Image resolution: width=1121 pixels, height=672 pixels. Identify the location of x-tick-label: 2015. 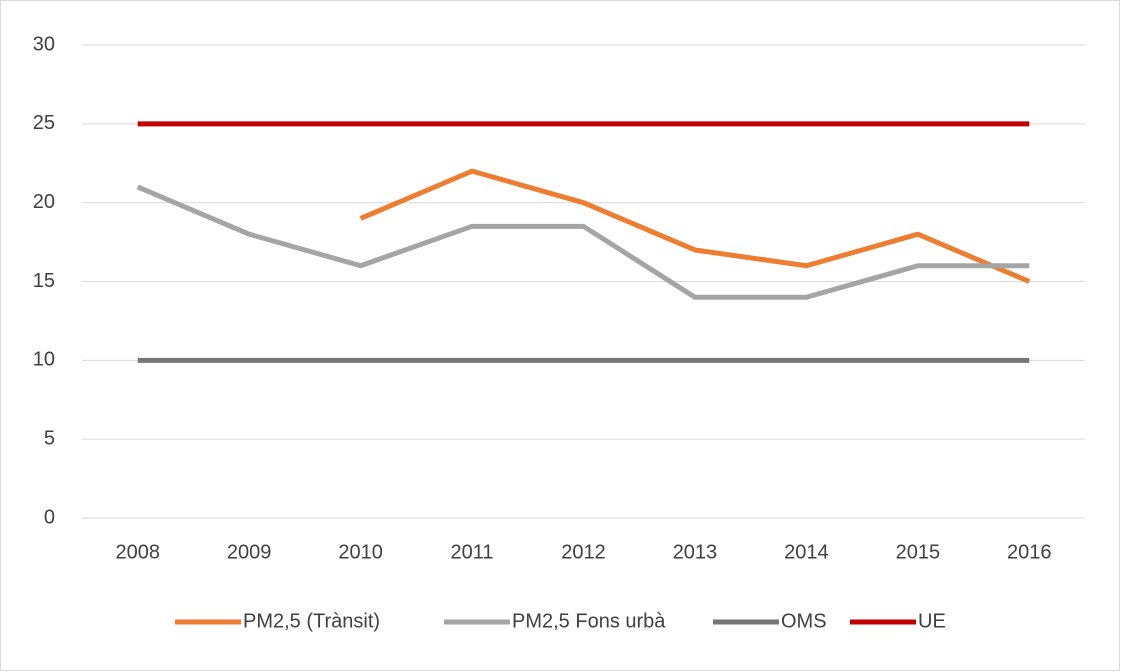
(918, 552).